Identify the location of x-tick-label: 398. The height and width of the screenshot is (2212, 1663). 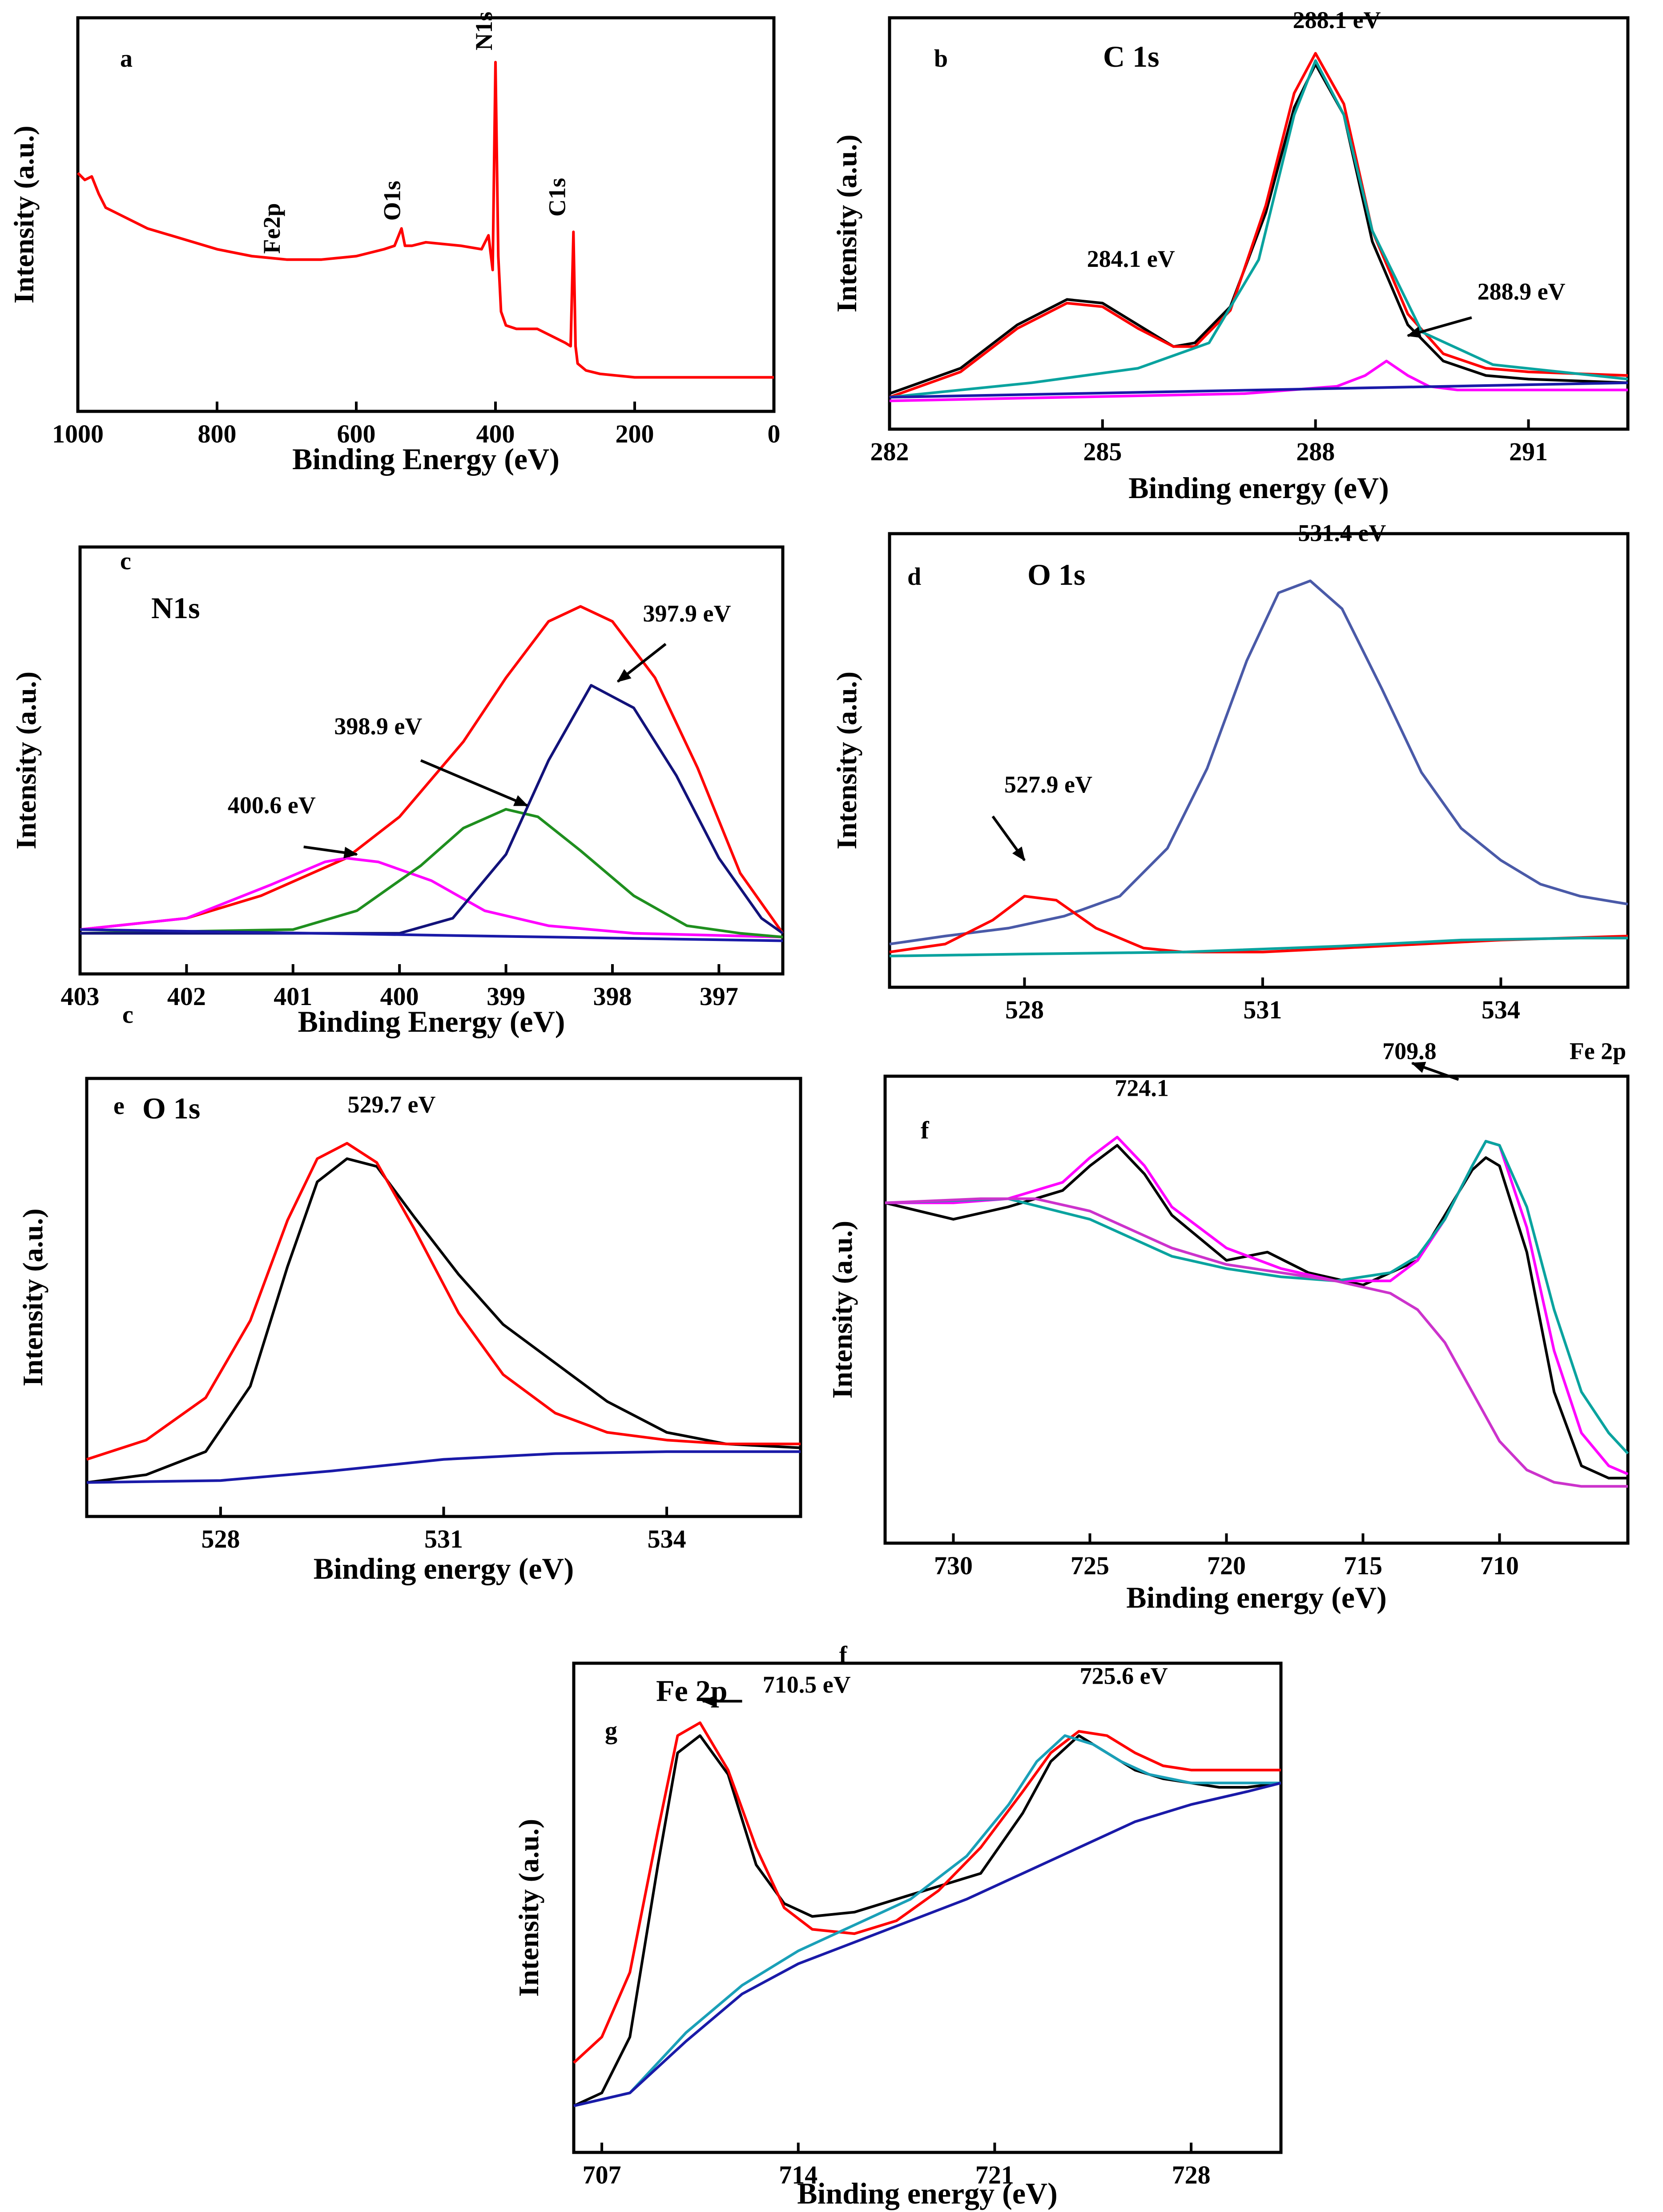
(612, 996).